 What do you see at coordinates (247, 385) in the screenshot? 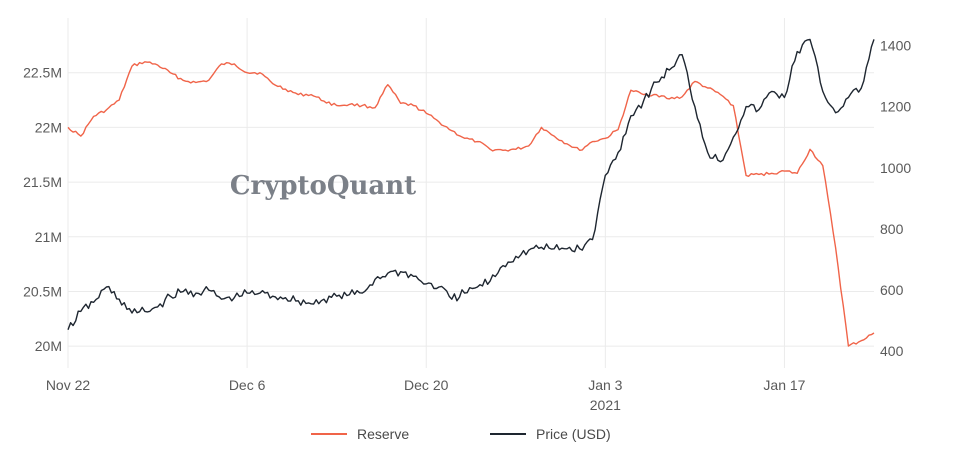
I see `x-tick-label: Dec 6` at bounding box center [247, 385].